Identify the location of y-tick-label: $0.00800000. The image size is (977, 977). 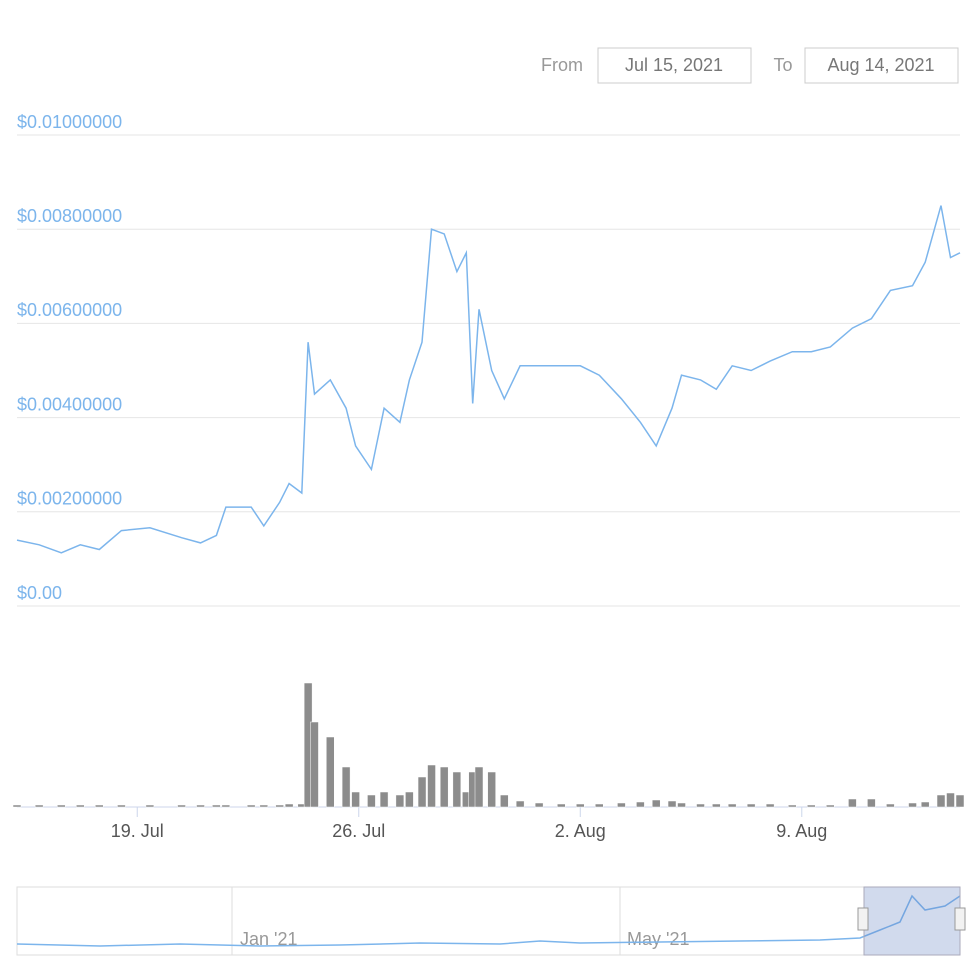
(69, 216).